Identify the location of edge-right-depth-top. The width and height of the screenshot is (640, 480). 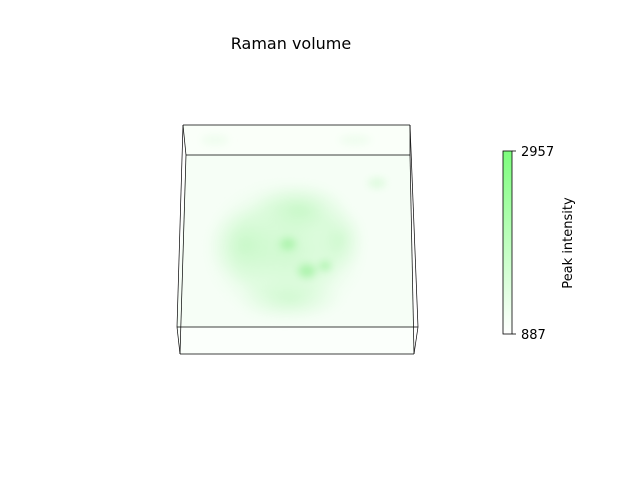
(414, 226).